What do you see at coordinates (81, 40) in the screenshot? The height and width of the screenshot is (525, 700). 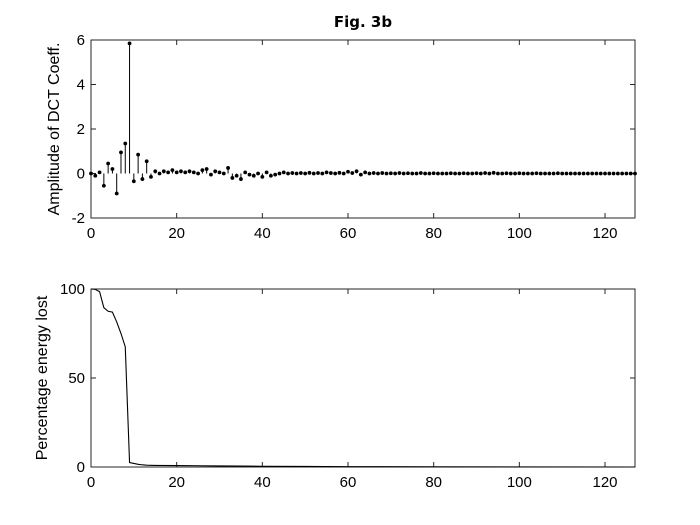 I see `y-tick-label: 6` at bounding box center [81, 40].